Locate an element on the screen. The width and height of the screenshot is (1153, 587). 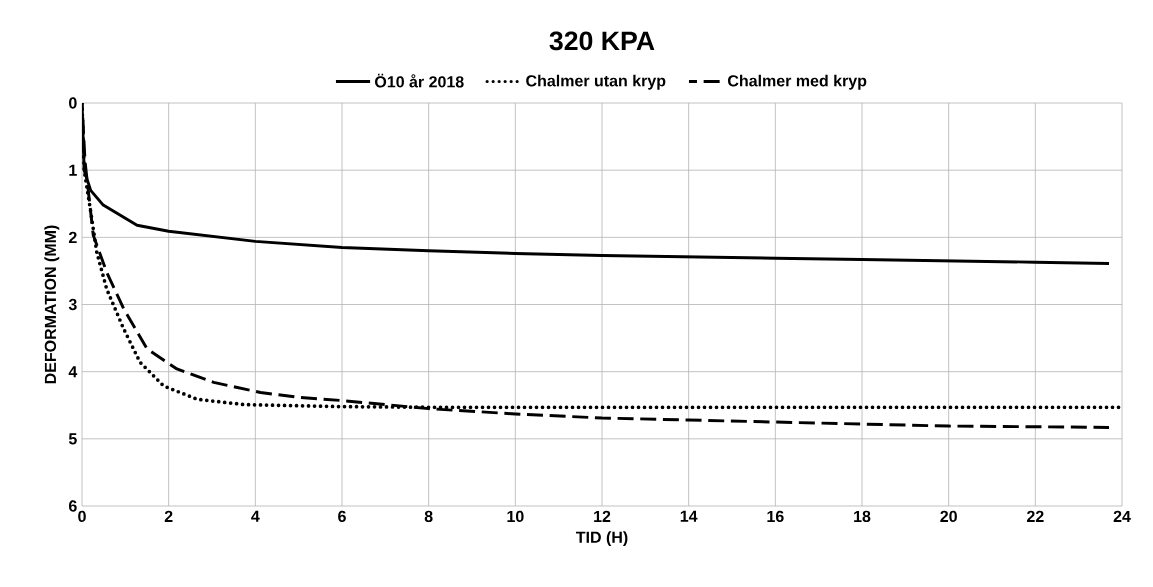
x-tick-label: 16 is located at coordinates (775, 516).